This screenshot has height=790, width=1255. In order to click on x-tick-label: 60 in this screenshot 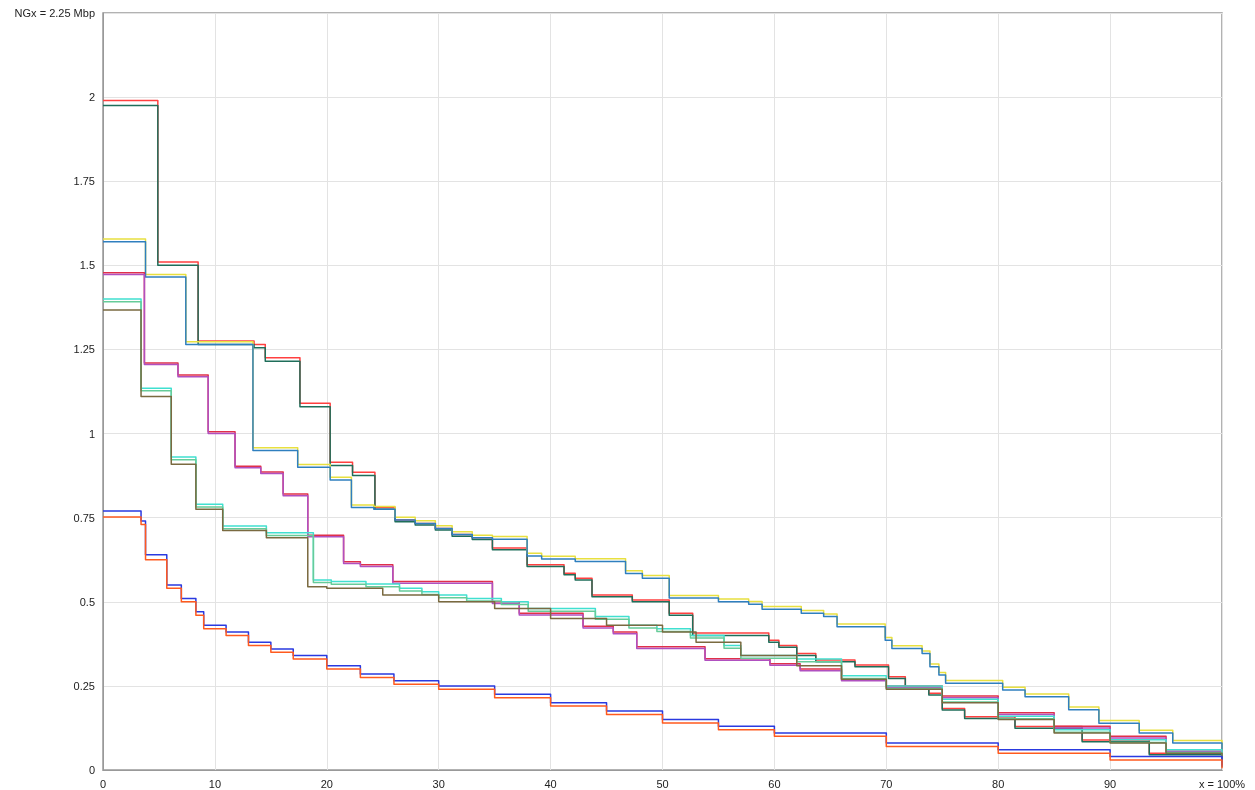, I will do `click(774, 783)`.